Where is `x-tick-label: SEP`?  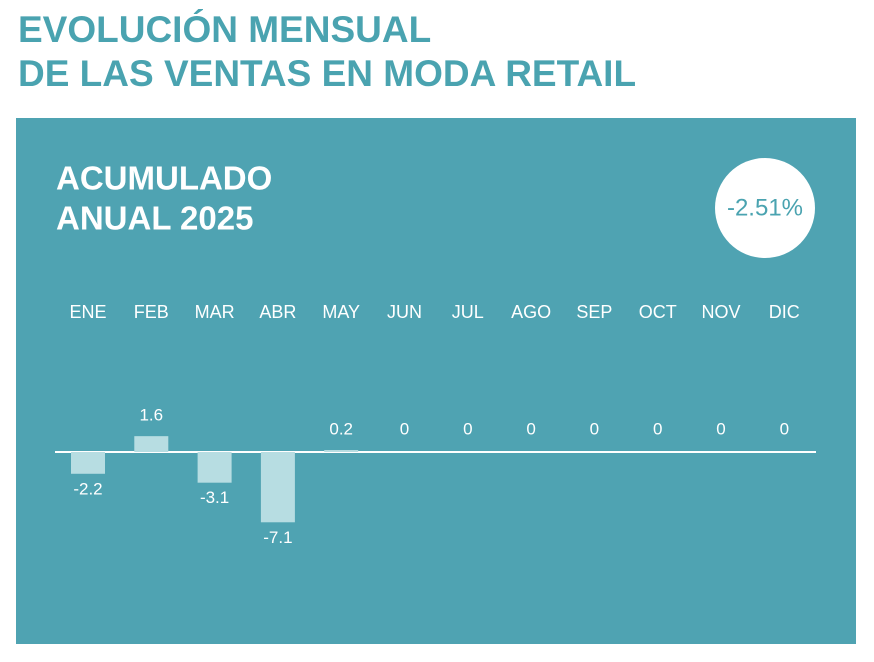 x-tick-label: SEP is located at coordinates (594, 312).